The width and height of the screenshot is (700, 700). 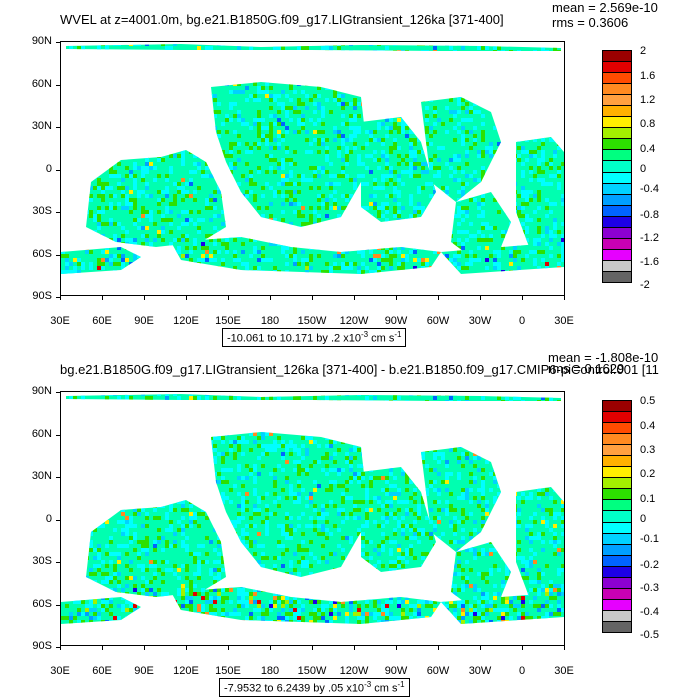 What do you see at coordinates (228, 321) in the screenshot?
I see `lon-label: 150E` at bounding box center [228, 321].